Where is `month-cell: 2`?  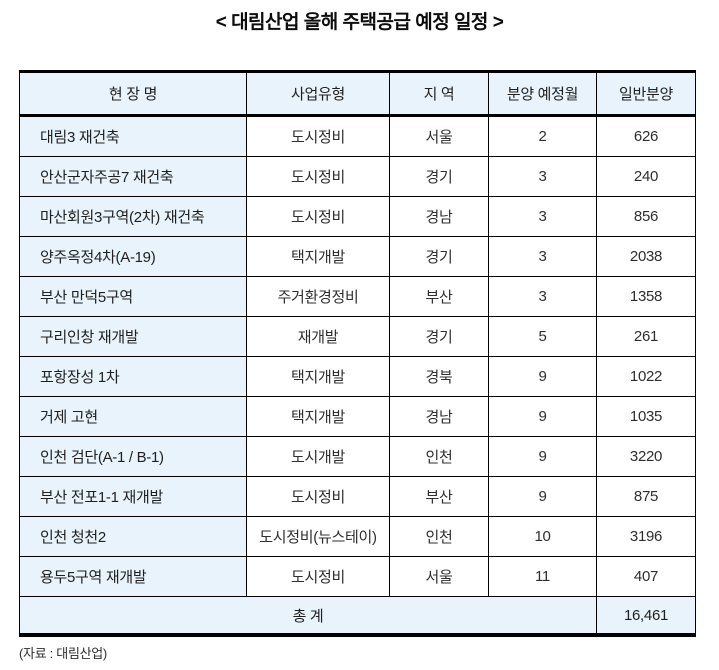 month-cell: 2 is located at coordinates (542, 136).